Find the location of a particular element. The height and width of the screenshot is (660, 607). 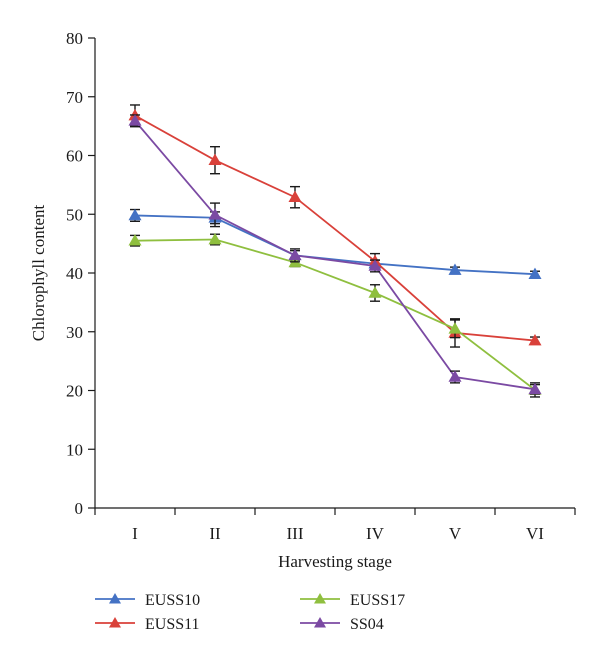

series-euss10 is located at coordinates (335, 243).